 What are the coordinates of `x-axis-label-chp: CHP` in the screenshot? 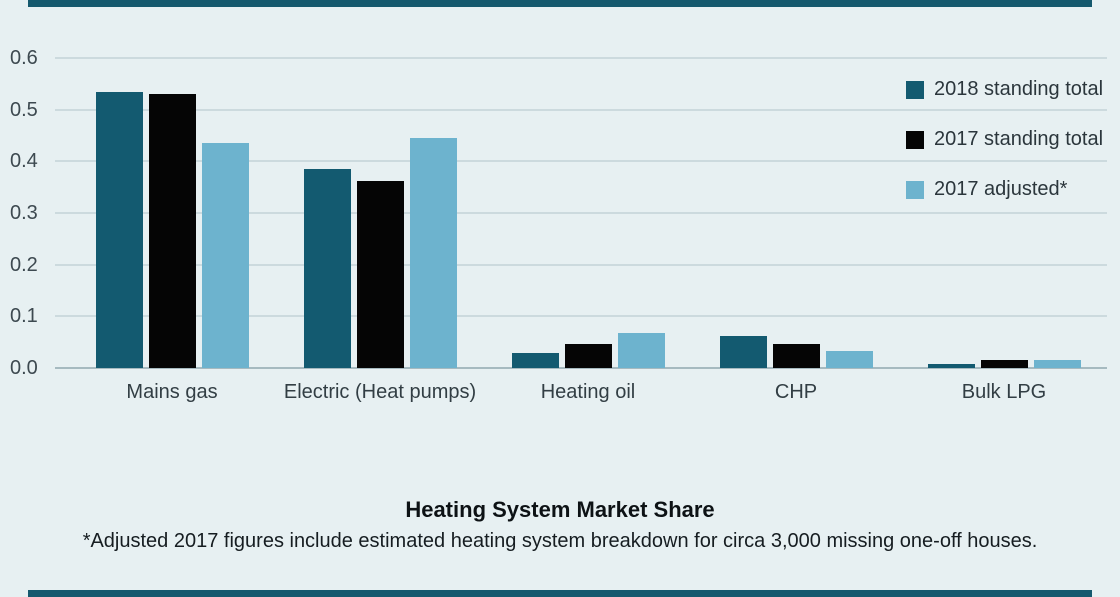 It's located at (796, 392).